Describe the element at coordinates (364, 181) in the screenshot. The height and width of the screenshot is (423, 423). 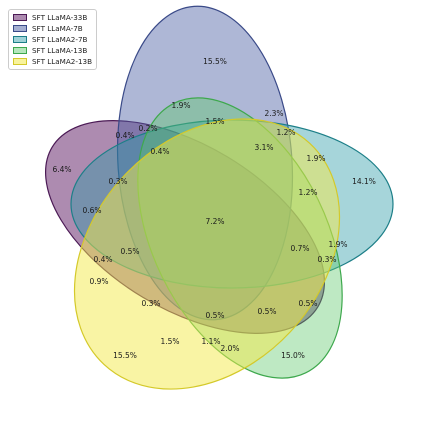
I see `region-label: 14.1%` at that location.